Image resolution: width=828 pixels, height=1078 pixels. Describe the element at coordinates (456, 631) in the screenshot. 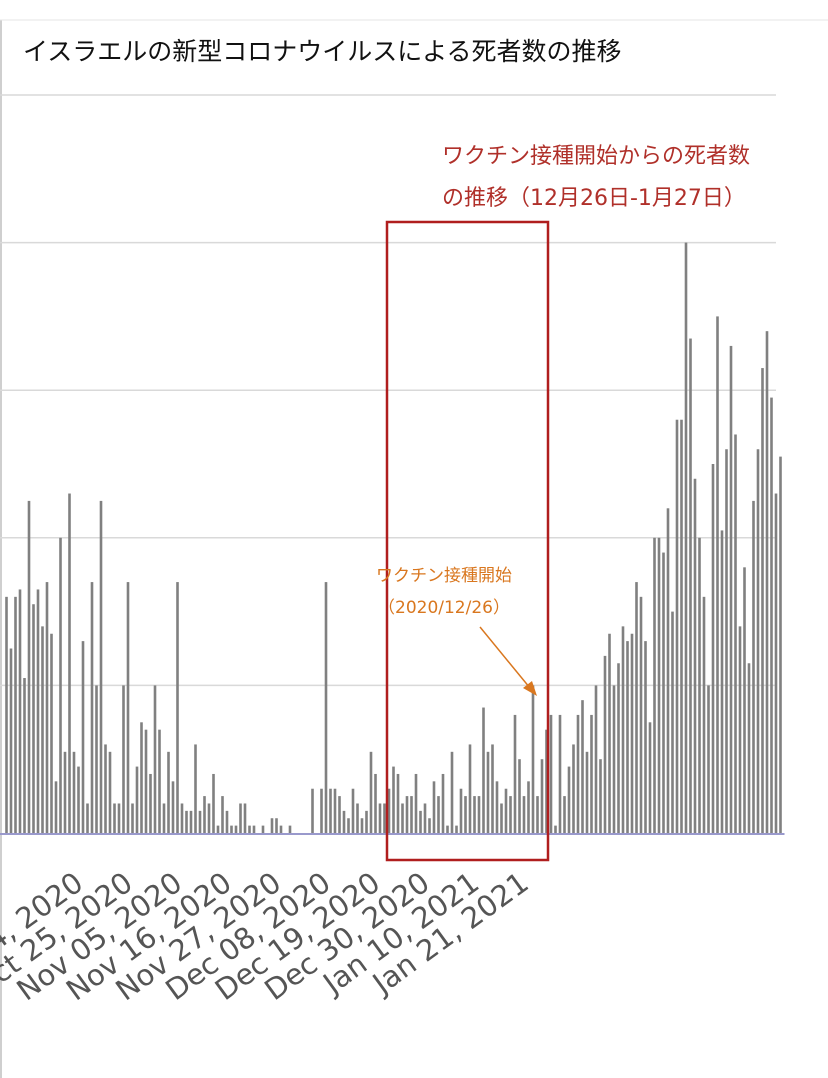

I see `vaccination-start-annotation: ワクチン接種開始 （2020/12/26）` at that location.